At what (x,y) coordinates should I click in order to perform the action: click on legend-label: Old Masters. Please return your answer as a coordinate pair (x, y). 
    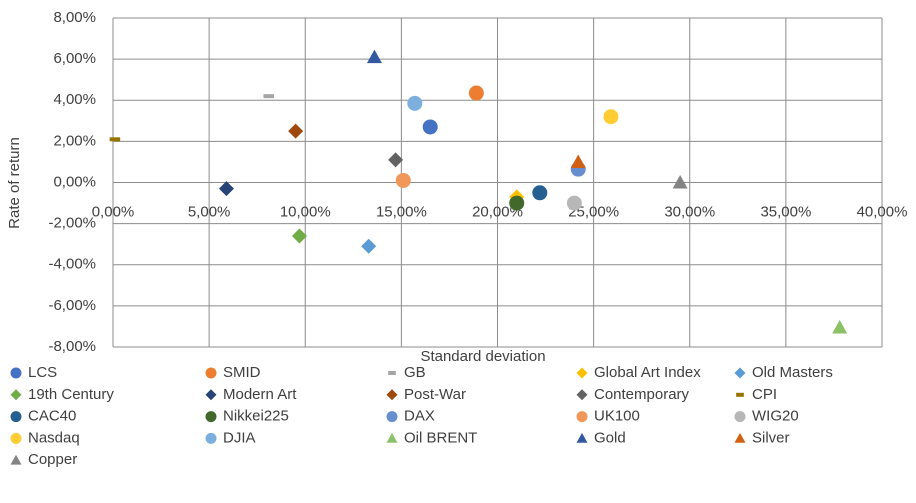
    Looking at the image, I should click on (792, 372).